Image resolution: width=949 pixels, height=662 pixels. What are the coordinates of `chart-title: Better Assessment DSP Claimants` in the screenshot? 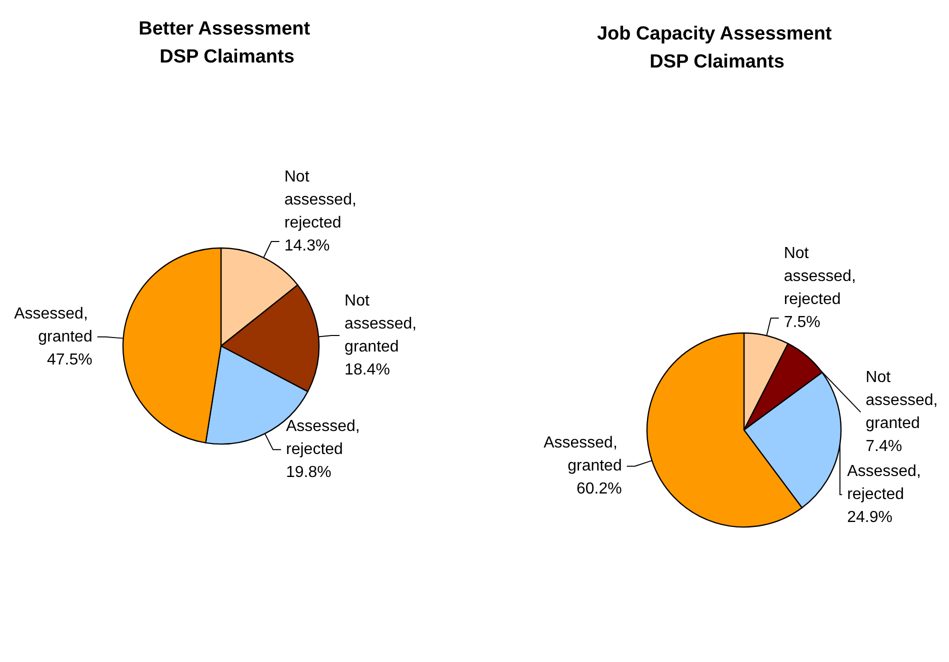 It's located at (227, 43).